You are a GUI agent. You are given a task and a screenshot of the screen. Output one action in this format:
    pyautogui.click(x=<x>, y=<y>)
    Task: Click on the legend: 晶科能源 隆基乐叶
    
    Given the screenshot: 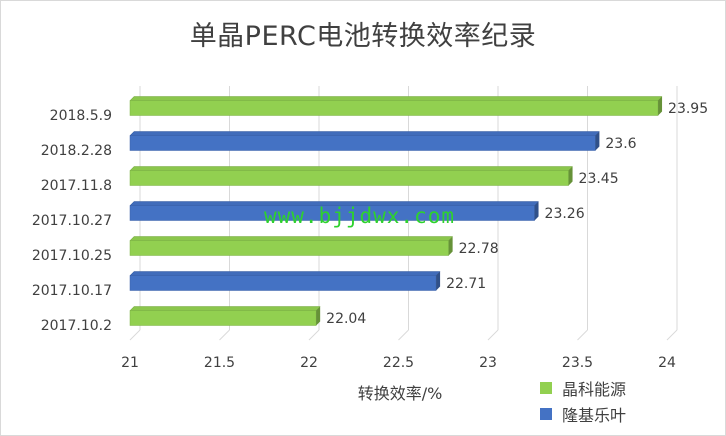 What is the action you would take?
    pyautogui.click(x=583, y=401)
    